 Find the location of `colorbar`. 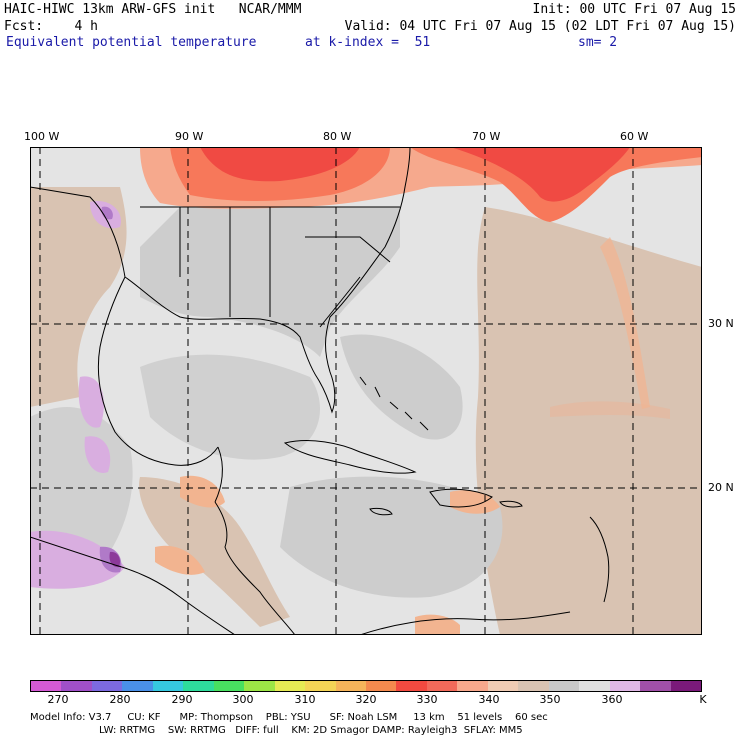

colorbar is located at coordinates (366, 686).